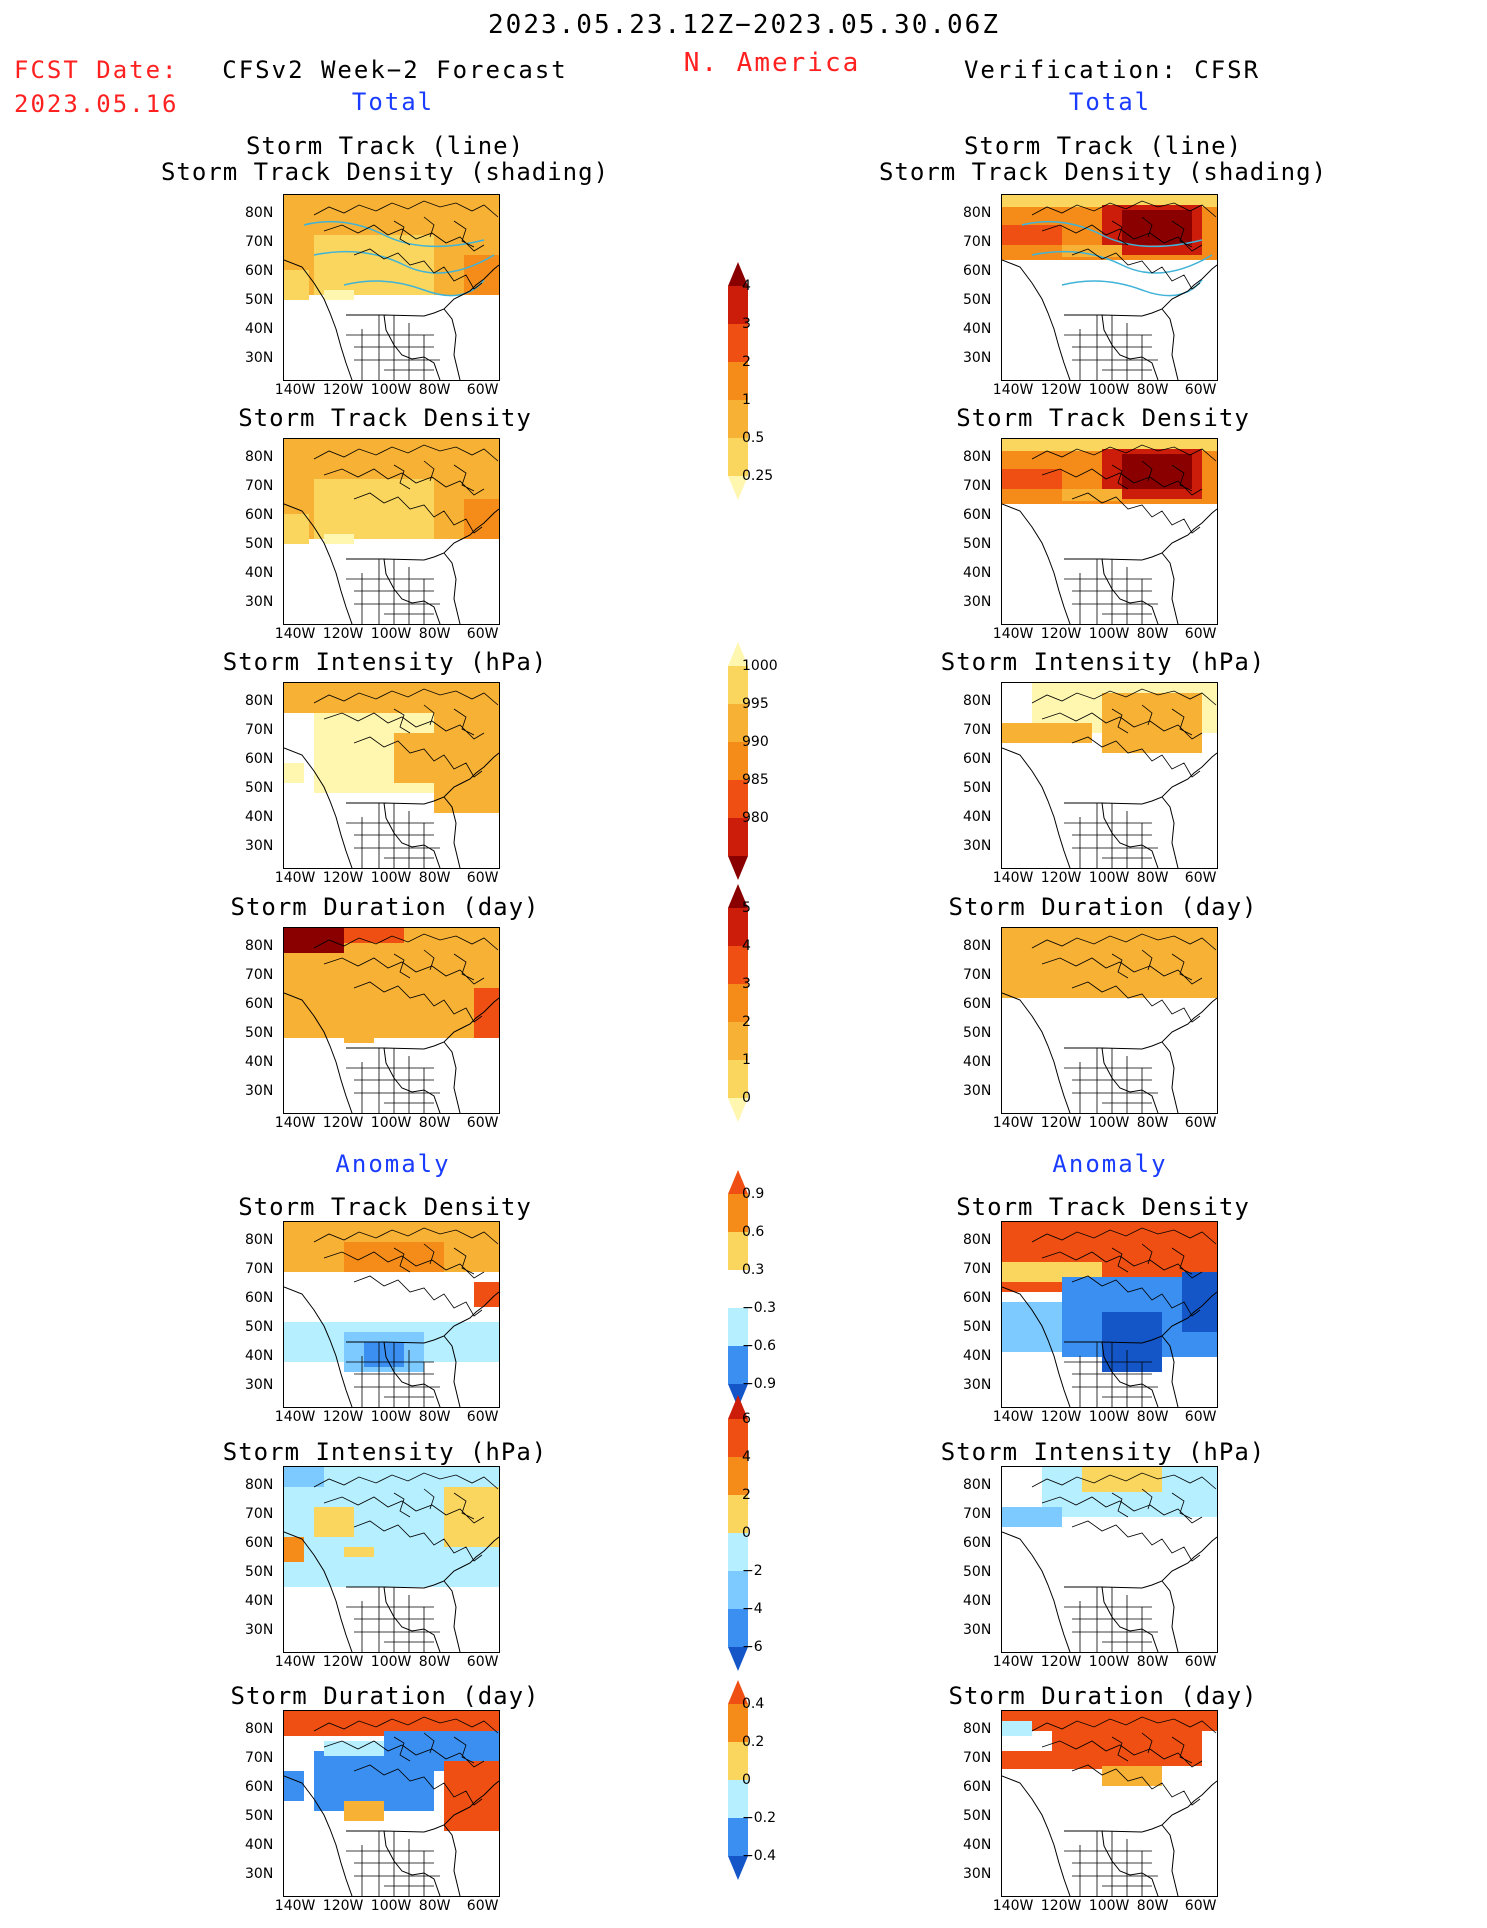 The height and width of the screenshot is (1928, 1487). Describe the element at coordinates (395, 70) in the screenshot. I see `model-title: CFSv2 Week−2 Forecast` at that location.